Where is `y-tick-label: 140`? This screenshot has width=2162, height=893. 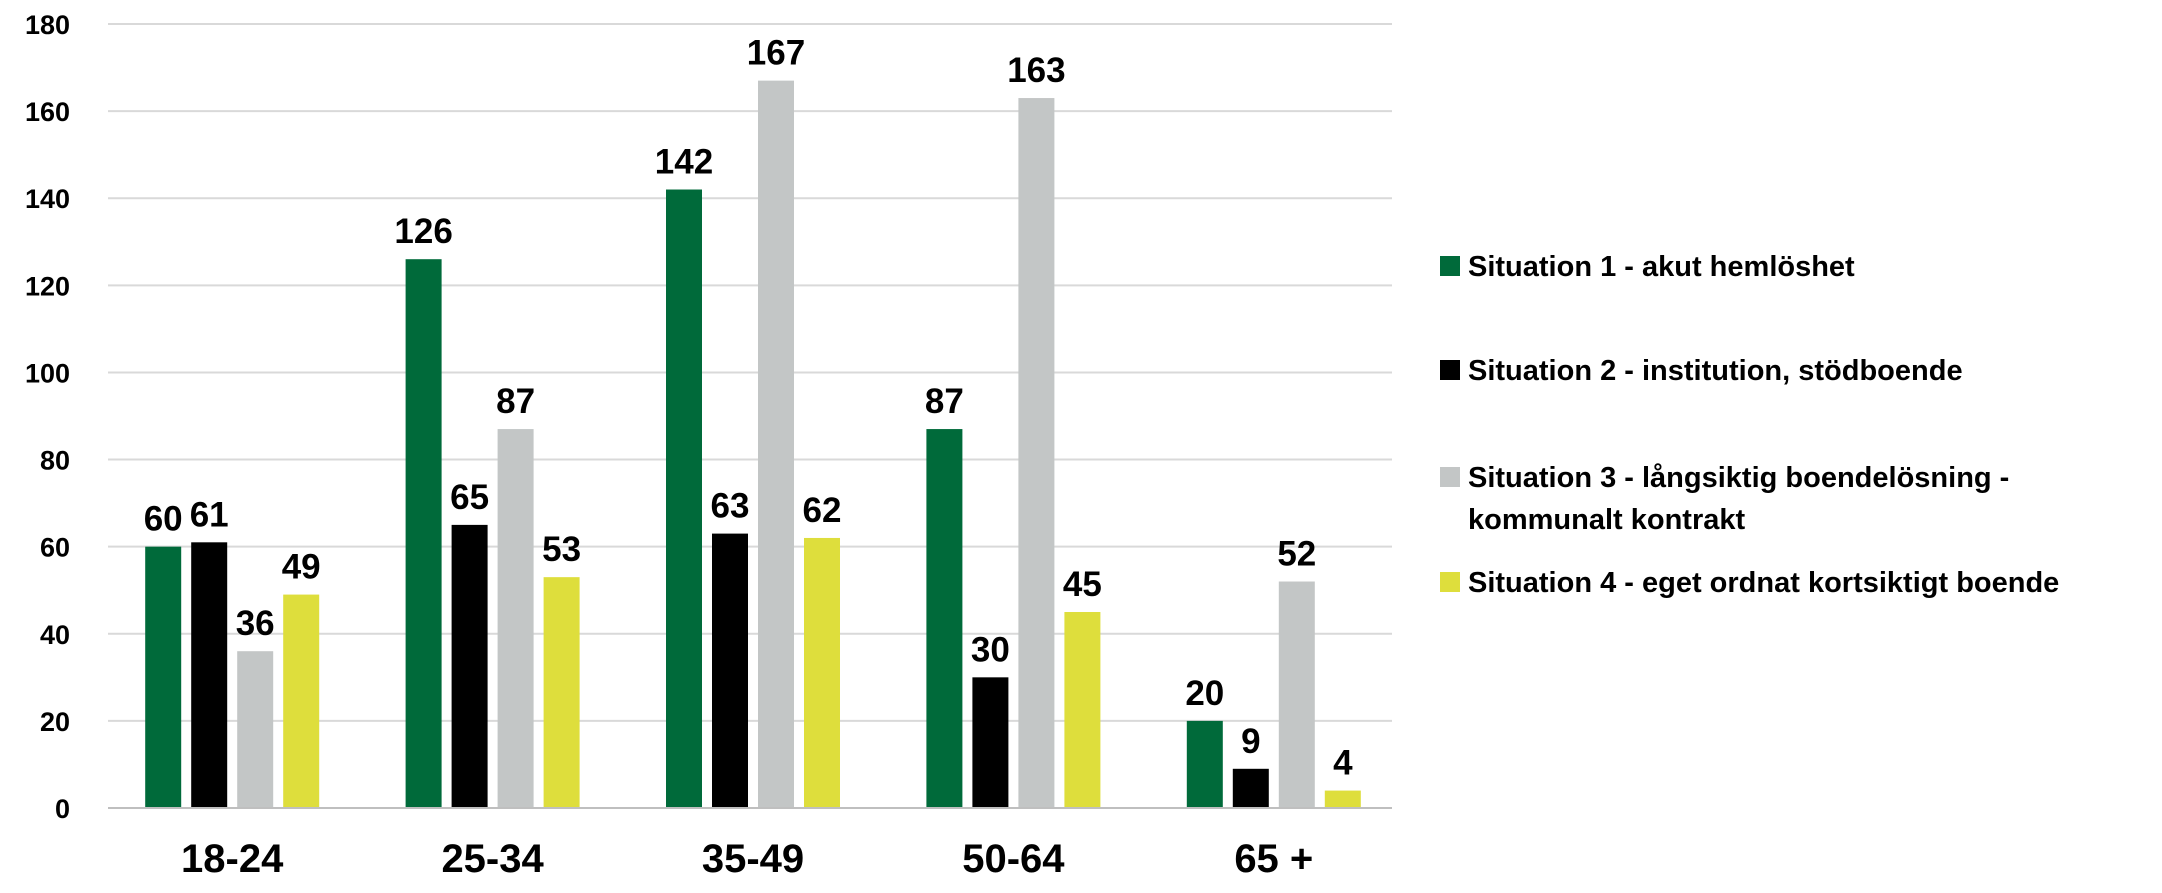
y-tick-label: 140 is located at coordinates (47, 199).